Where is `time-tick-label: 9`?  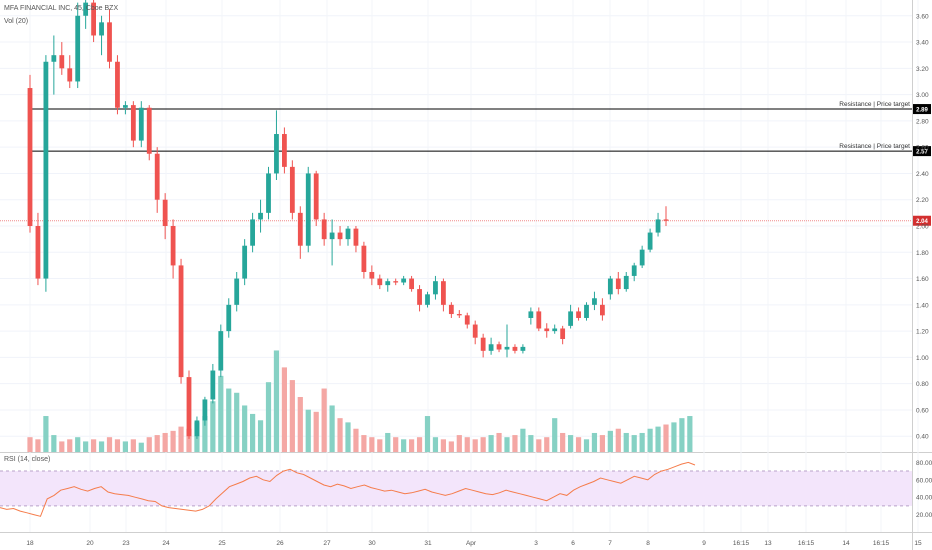 time-tick-label: 9 is located at coordinates (704, 543).